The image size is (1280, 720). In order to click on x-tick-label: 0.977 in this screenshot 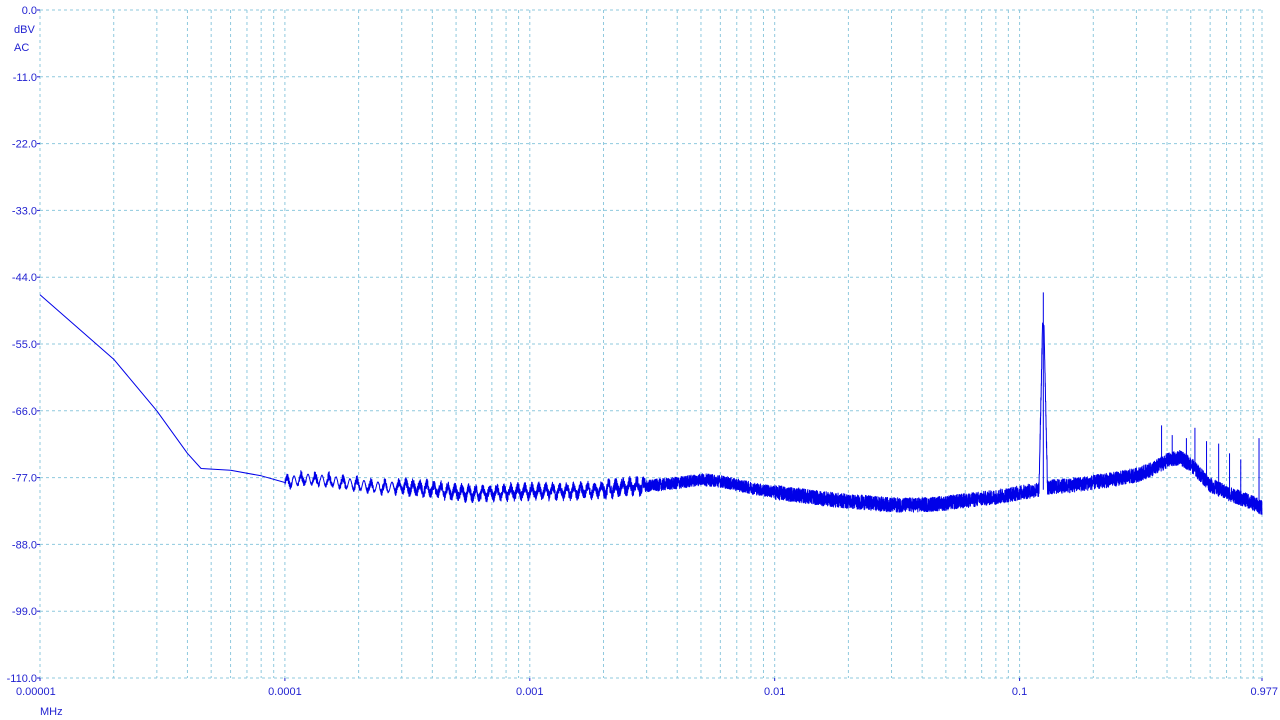, I will do `click(1264, 692)`.